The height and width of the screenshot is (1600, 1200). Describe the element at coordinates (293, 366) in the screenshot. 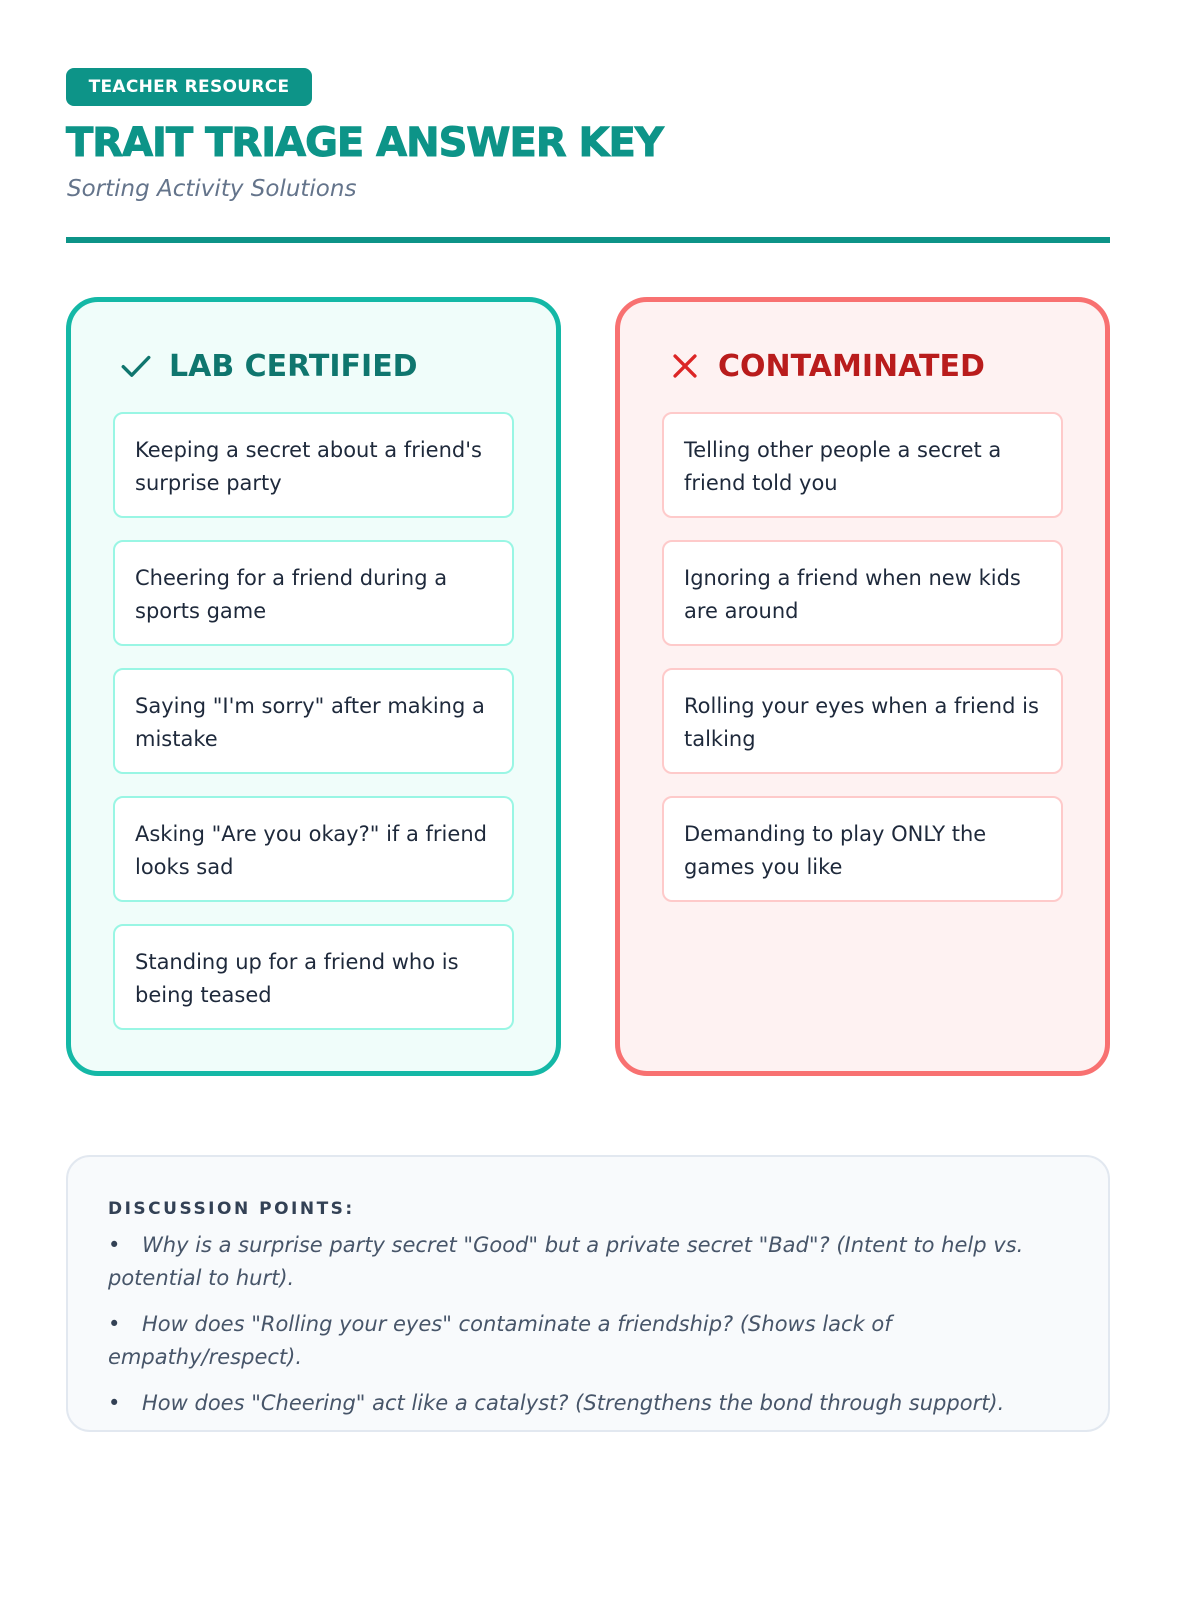

I see `lab-certified-title: LAB CERTIFIED` at that location.